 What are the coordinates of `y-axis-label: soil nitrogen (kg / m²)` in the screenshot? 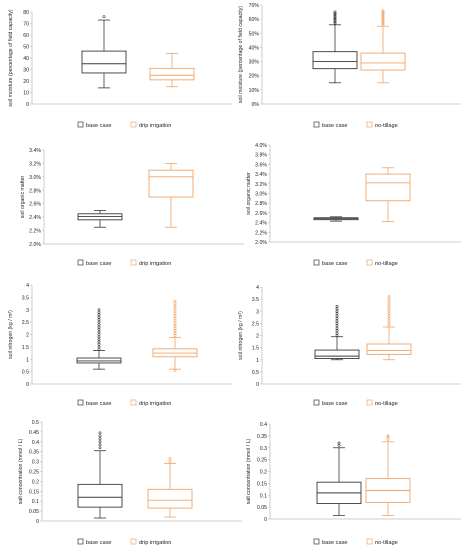 It's located at (241, 335).